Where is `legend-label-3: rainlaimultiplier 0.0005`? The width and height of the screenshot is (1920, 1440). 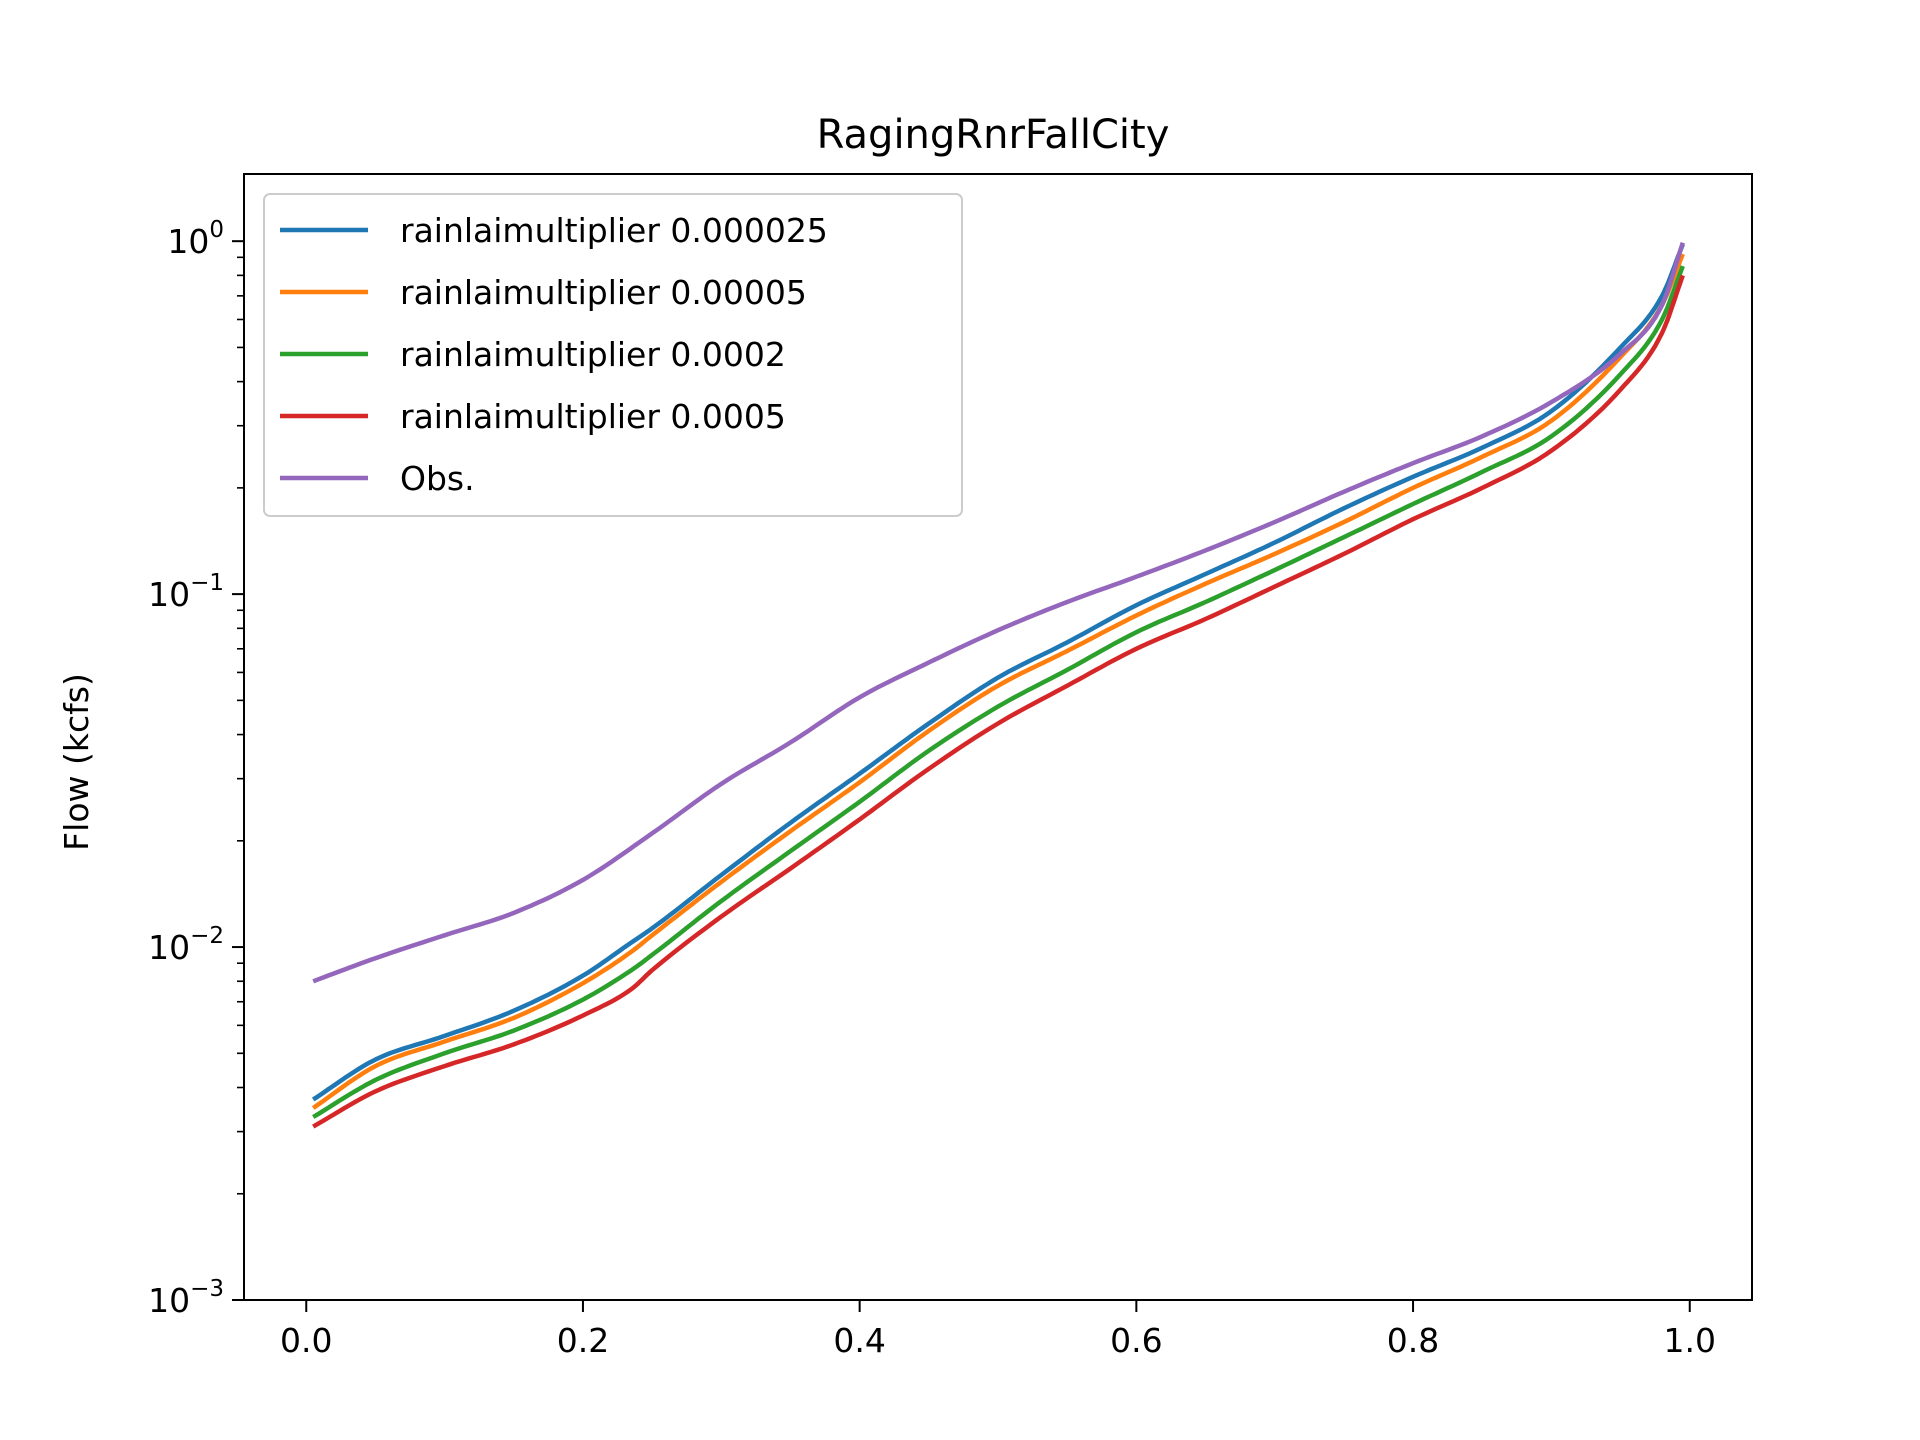
legend-label-3: rainlaimultiplier 0.0005 is located at coordinates (593, 416).